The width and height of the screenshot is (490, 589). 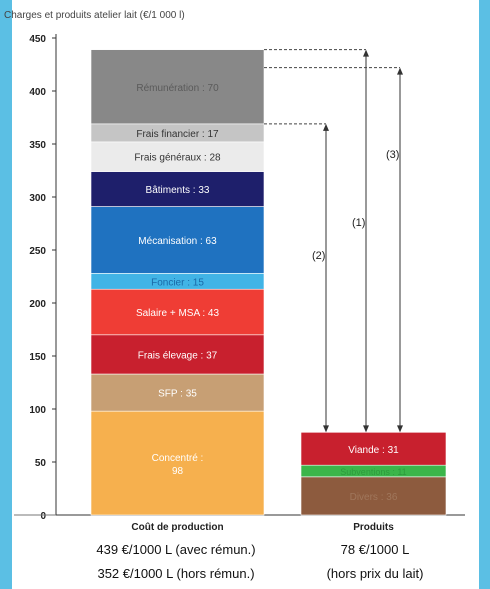 I want to click on y-tick-label: 350, so click(x=37, y=145).